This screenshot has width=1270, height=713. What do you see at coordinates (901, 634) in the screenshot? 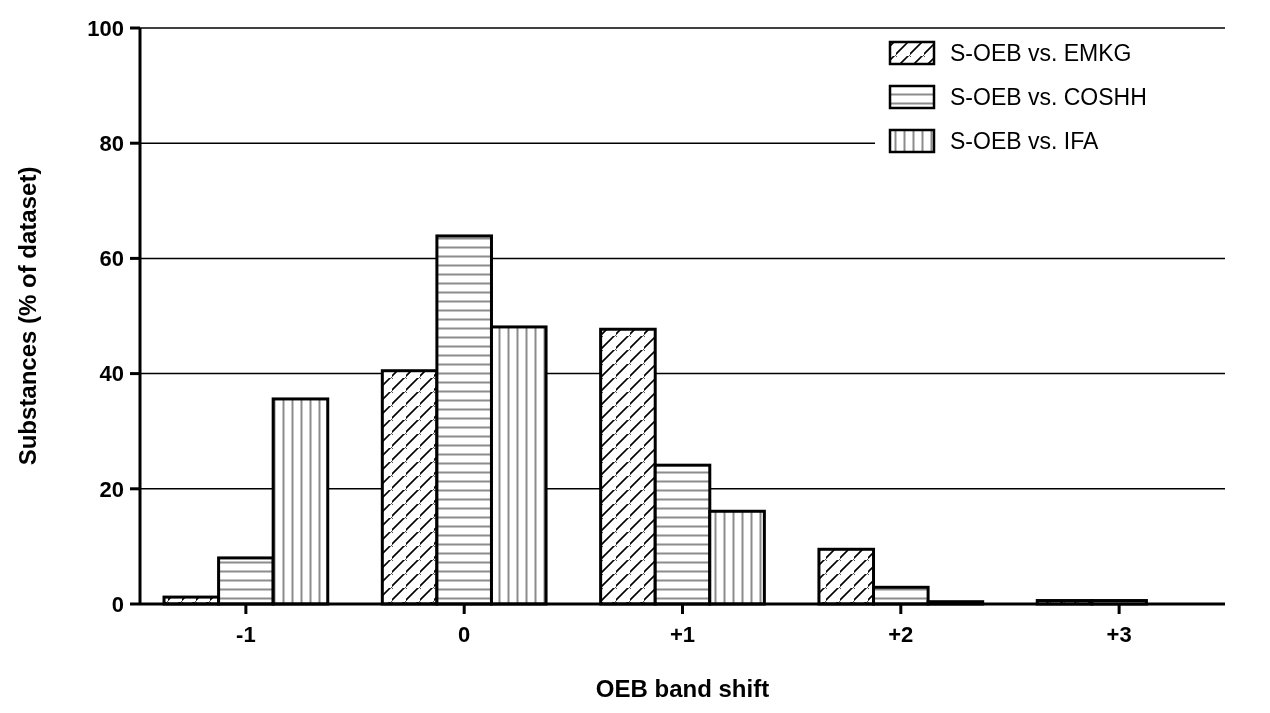
I see `x-tick-label: +2` at bounding box center [901, 634].